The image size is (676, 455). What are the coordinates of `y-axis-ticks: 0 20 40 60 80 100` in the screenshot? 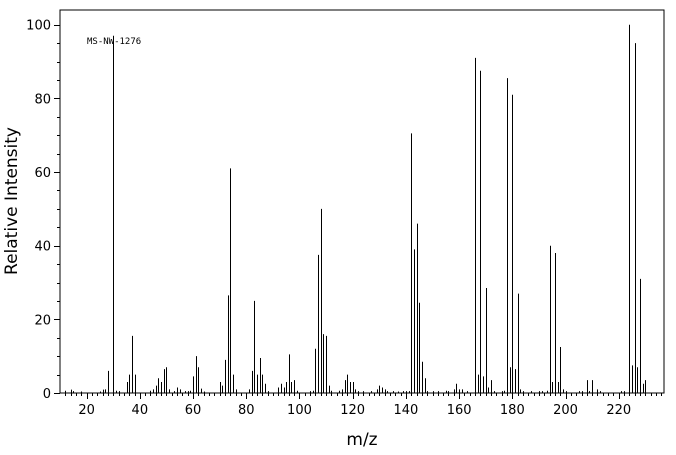 It's located at (43, 210).